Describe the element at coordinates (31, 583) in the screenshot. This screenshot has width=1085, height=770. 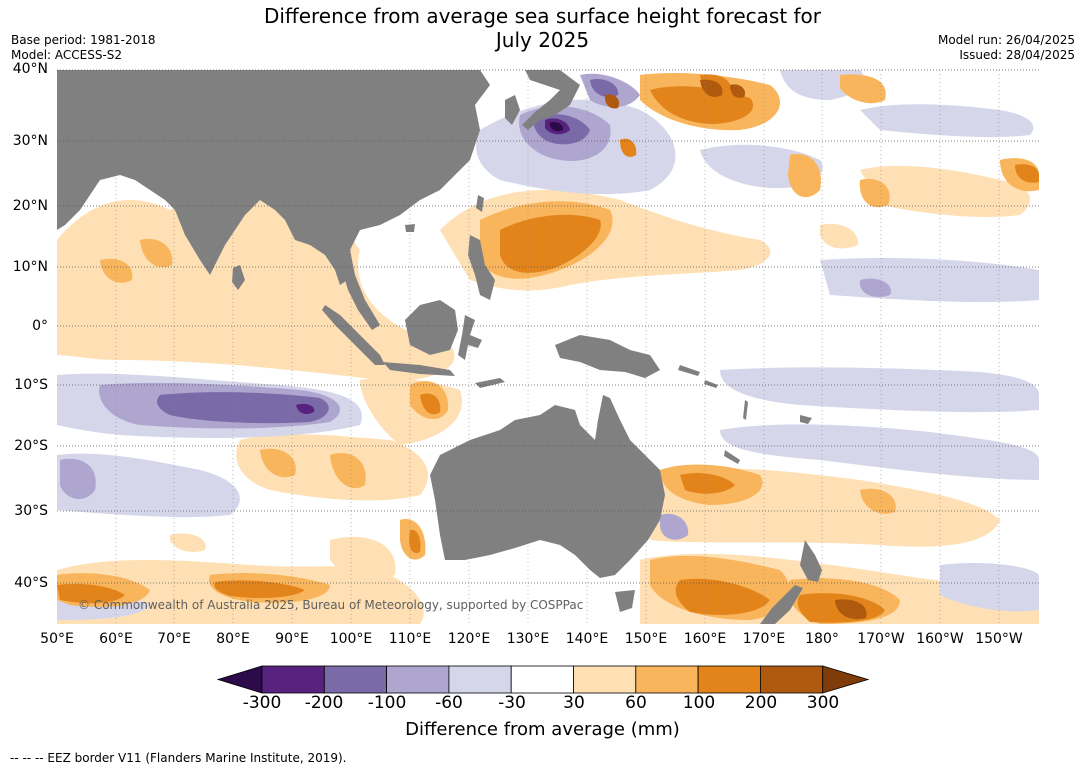
I see `lat-label-40s: 40°S` at that location.